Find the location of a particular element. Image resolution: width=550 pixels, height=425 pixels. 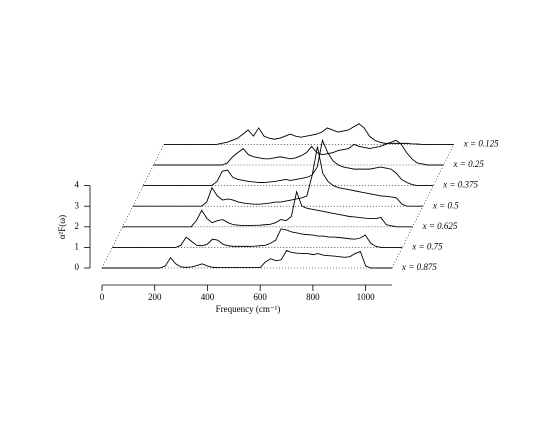

series-label: x = 0.75 is located at coordinates (427, 246).